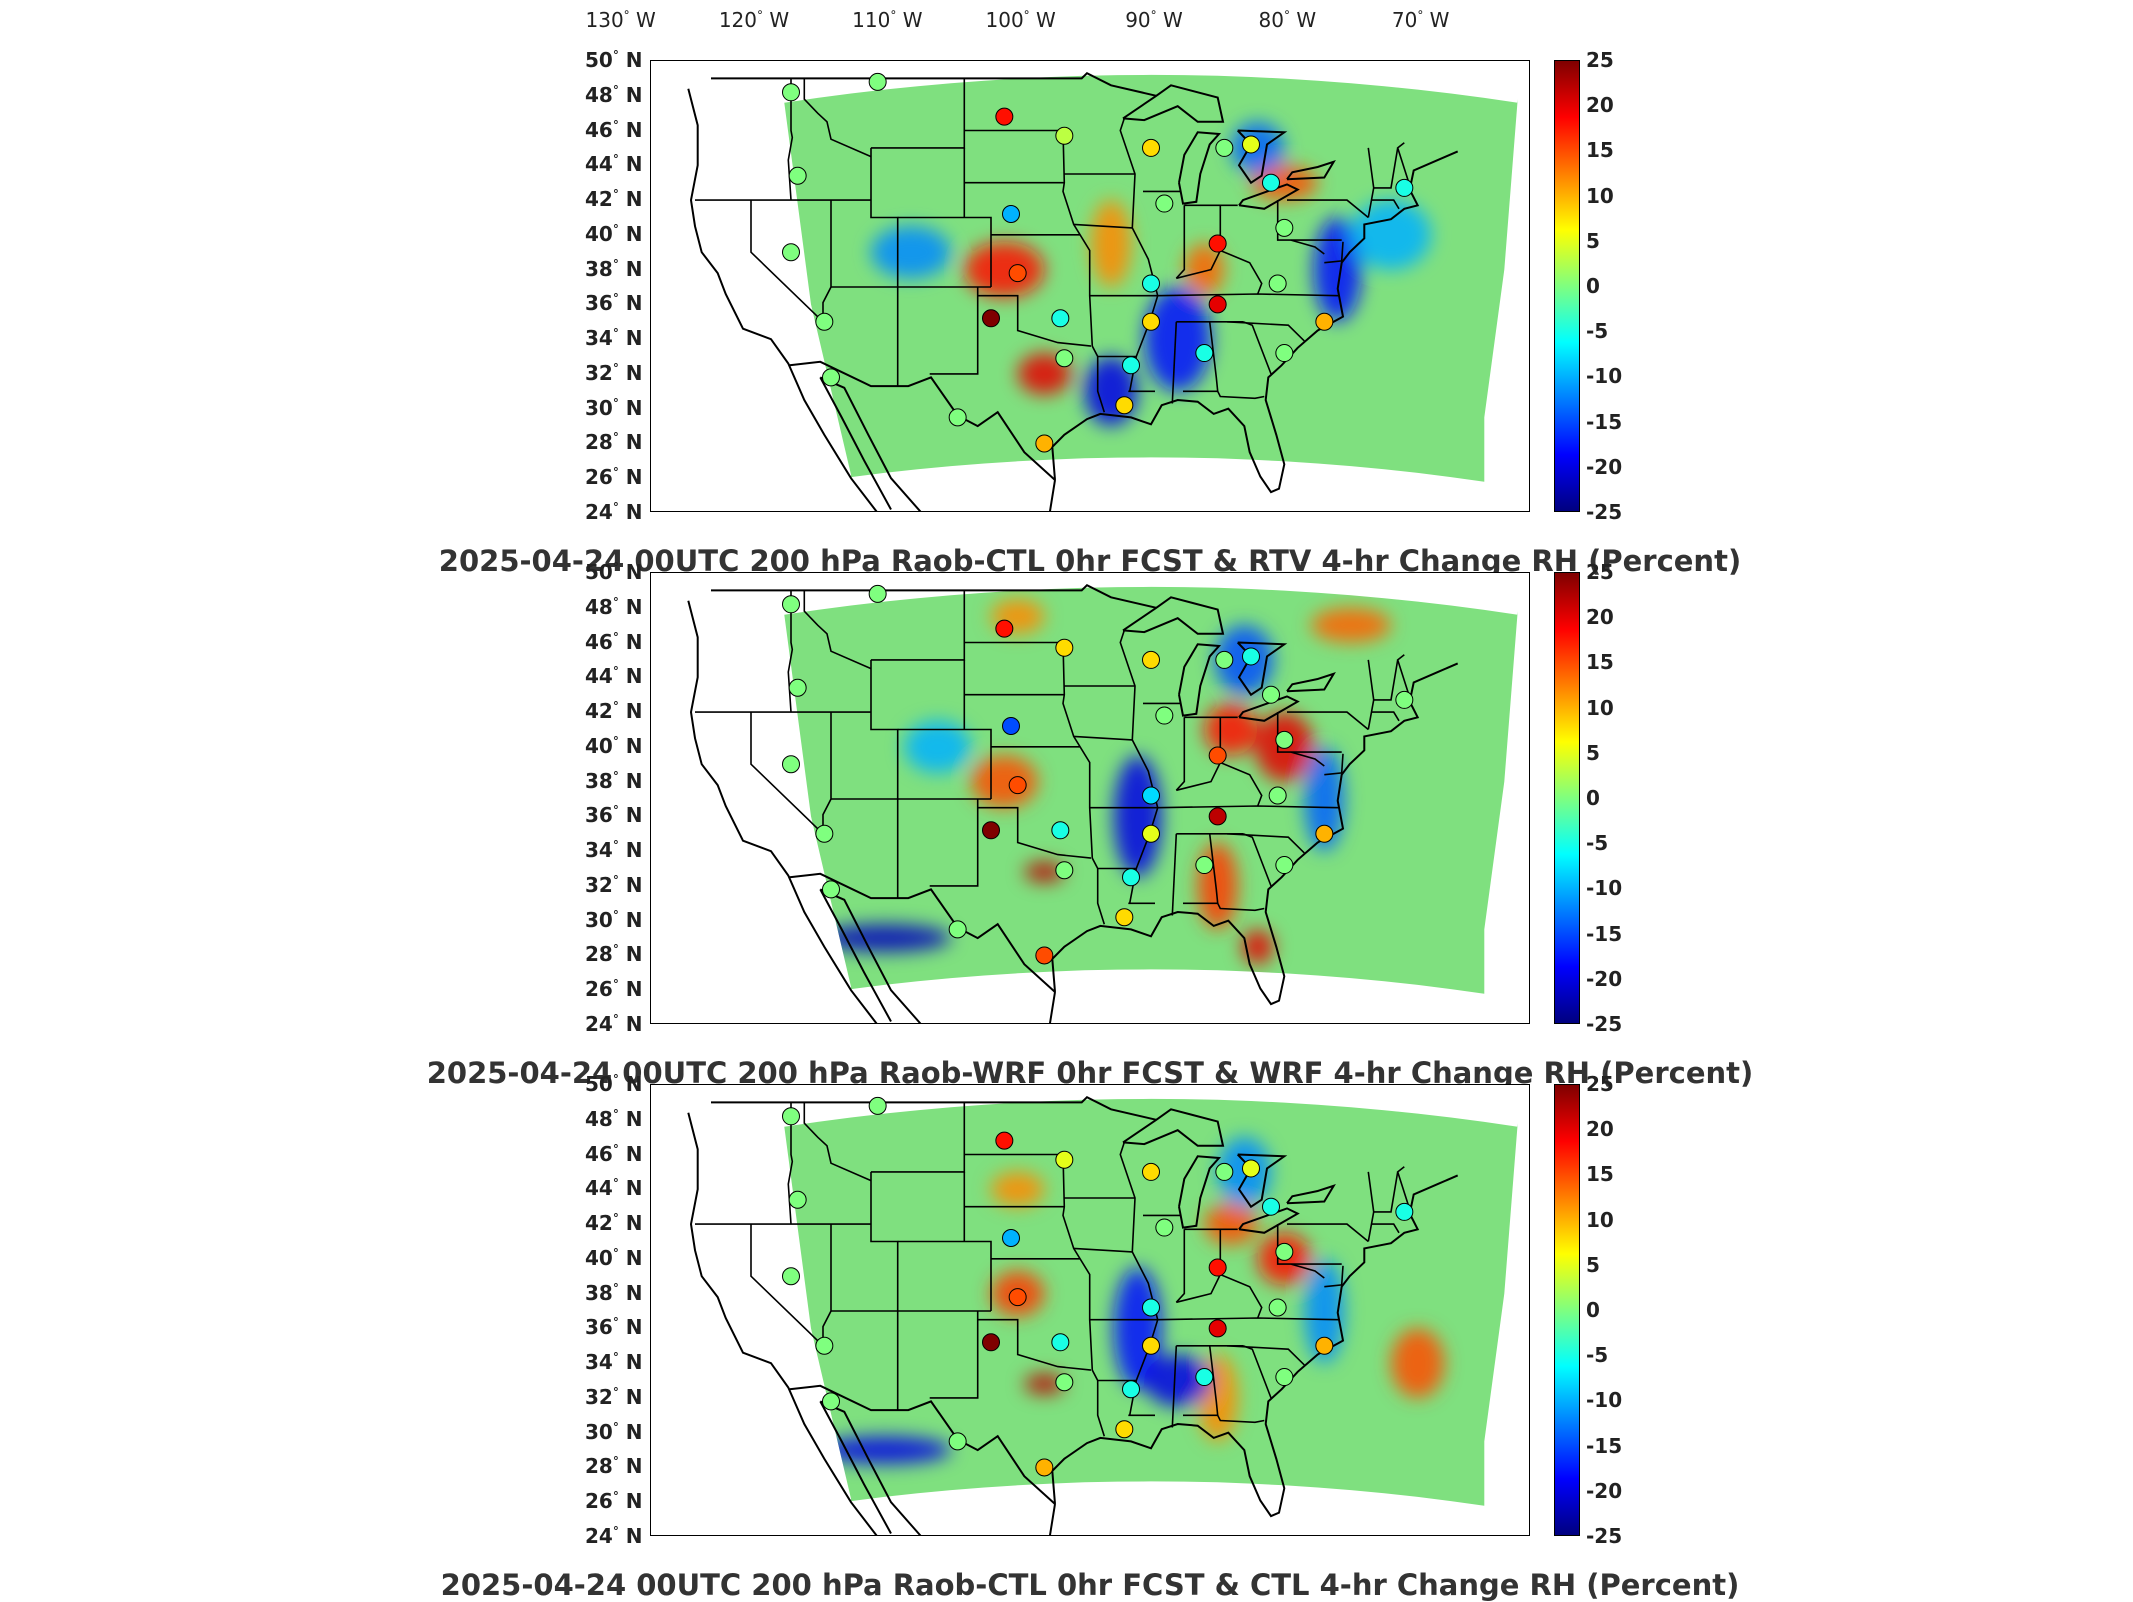 The image size is (2133, 1602). What do you see at coordinates (1600, 707) in the screenshot?
I see `colorbar-tick-label: 10` at bounding box center [1600, 707].